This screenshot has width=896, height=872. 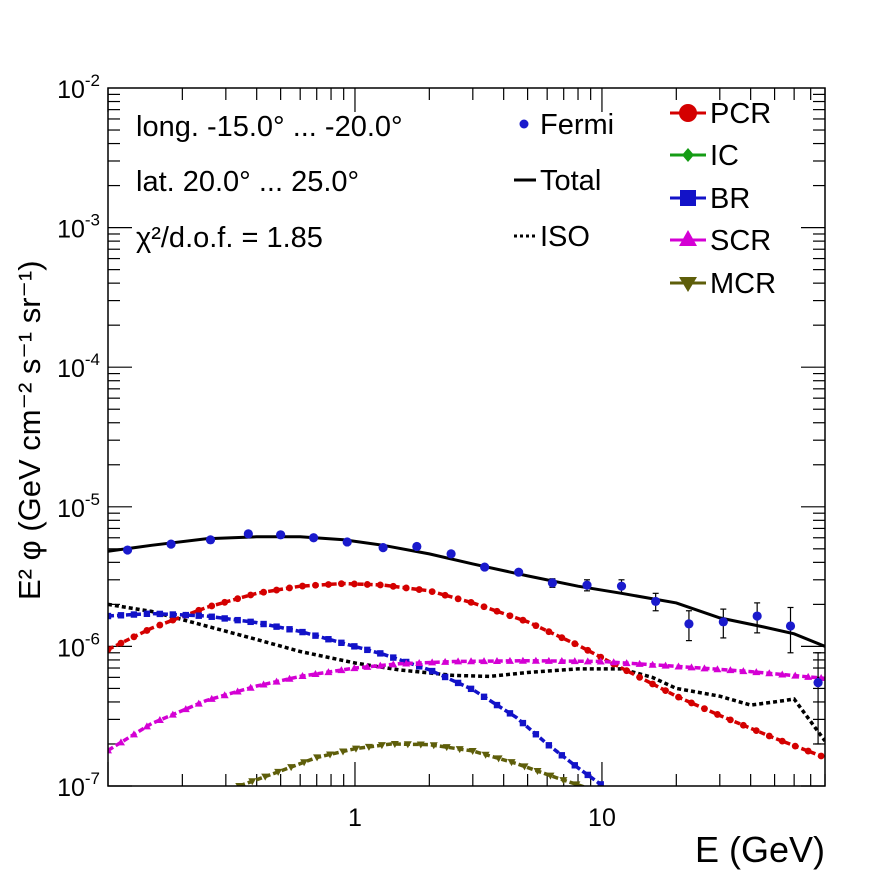 What do you see at coordinates (78, 227) in the screenshot?
I see `y-tick-label: 10⁻³` at bounding box center [78, 227].